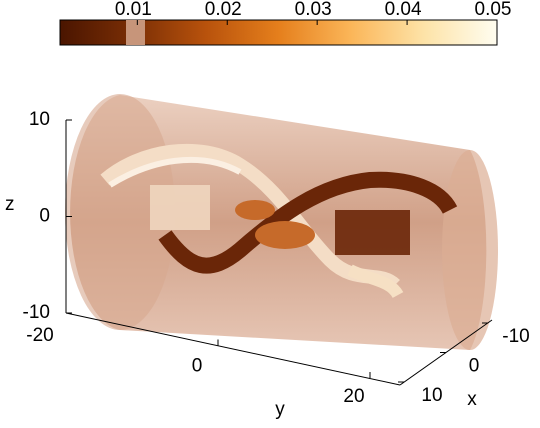 The height and width of the screenshot is (428, 540). I want to click on colorbar-tick-label: 0.03, so click(313, 10).